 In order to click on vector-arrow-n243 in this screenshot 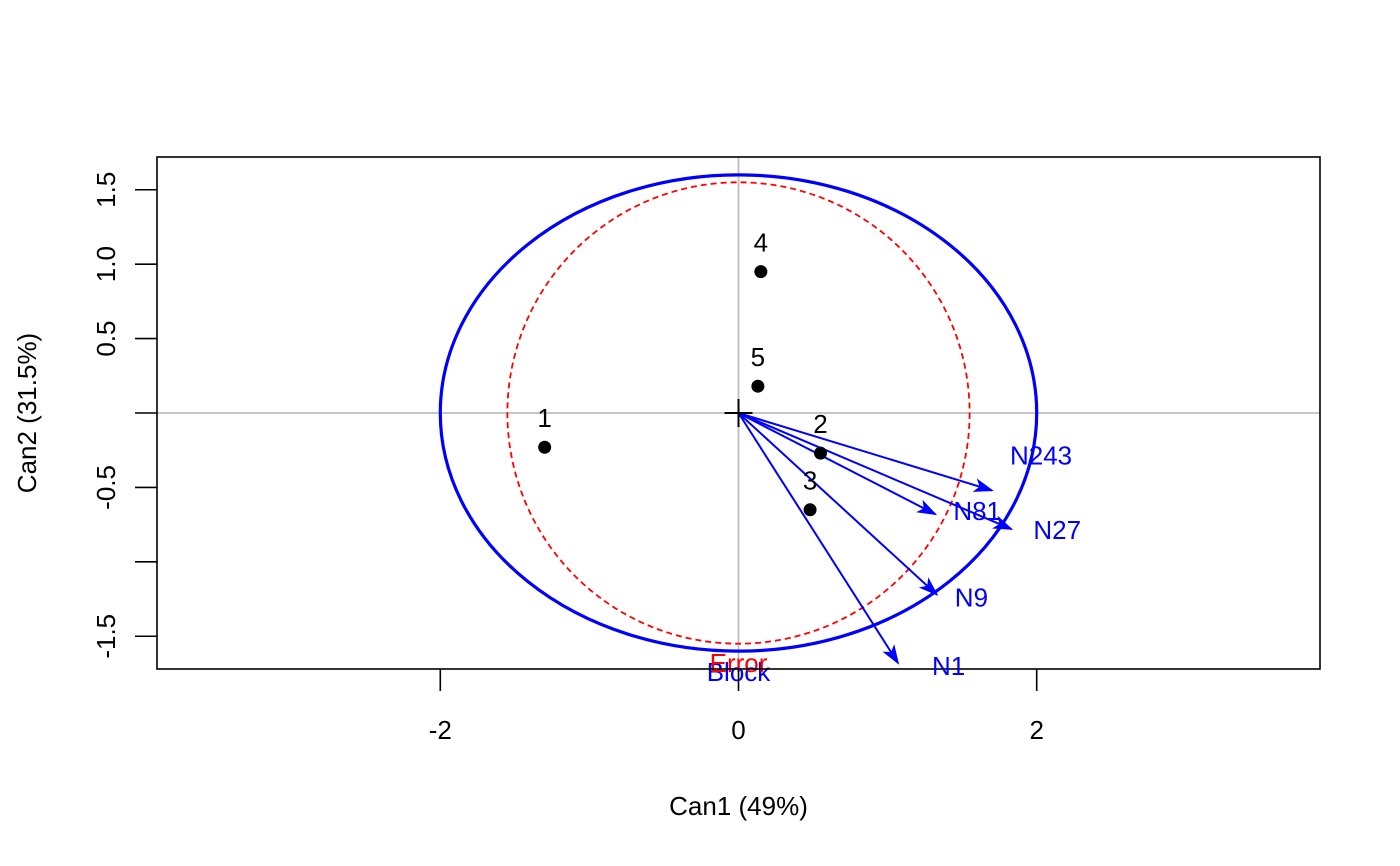, I will do `click(866, 452)`.